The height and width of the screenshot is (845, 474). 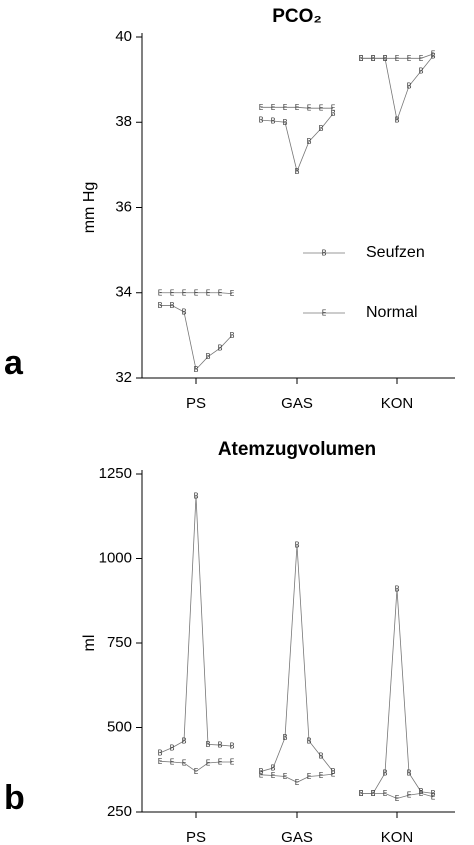 What do you see at coordinates (297, 16) in the screenshot?
I see `chart-title: PCO₂` at bounding box center [297, 16].